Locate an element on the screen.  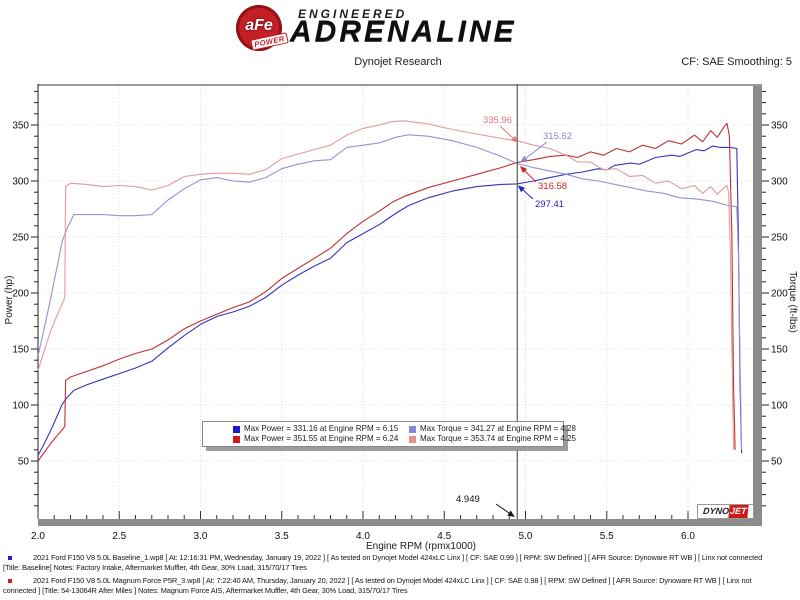
y-axis-tick-label: 250 is located at coordinates (20, 238).